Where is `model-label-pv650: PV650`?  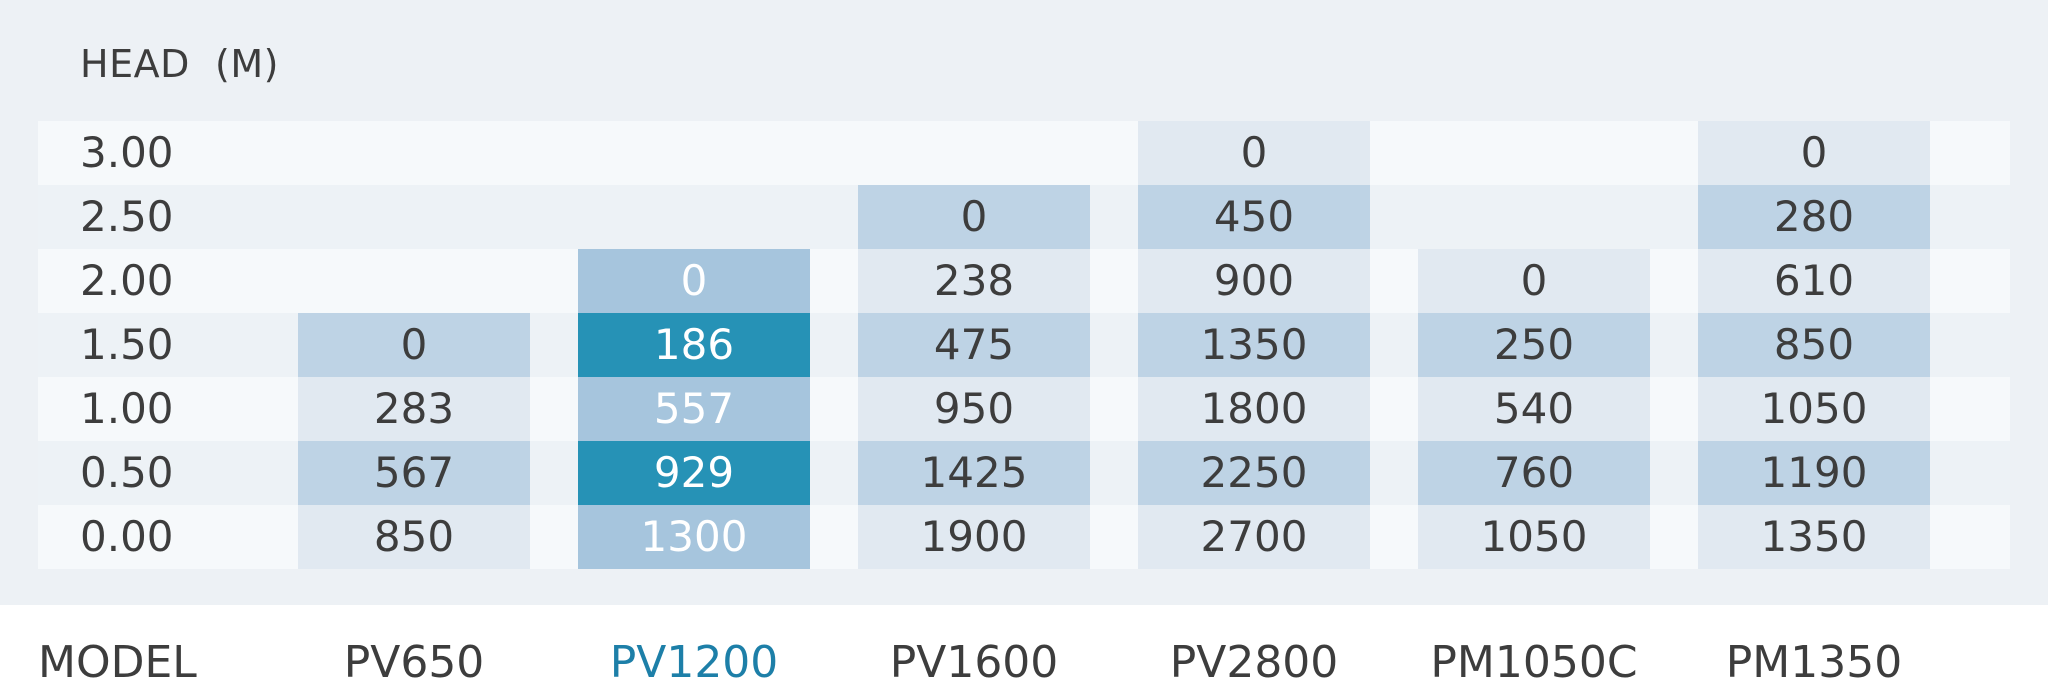
model-label-pv650: PV650 is located at coordinates (414, 662).